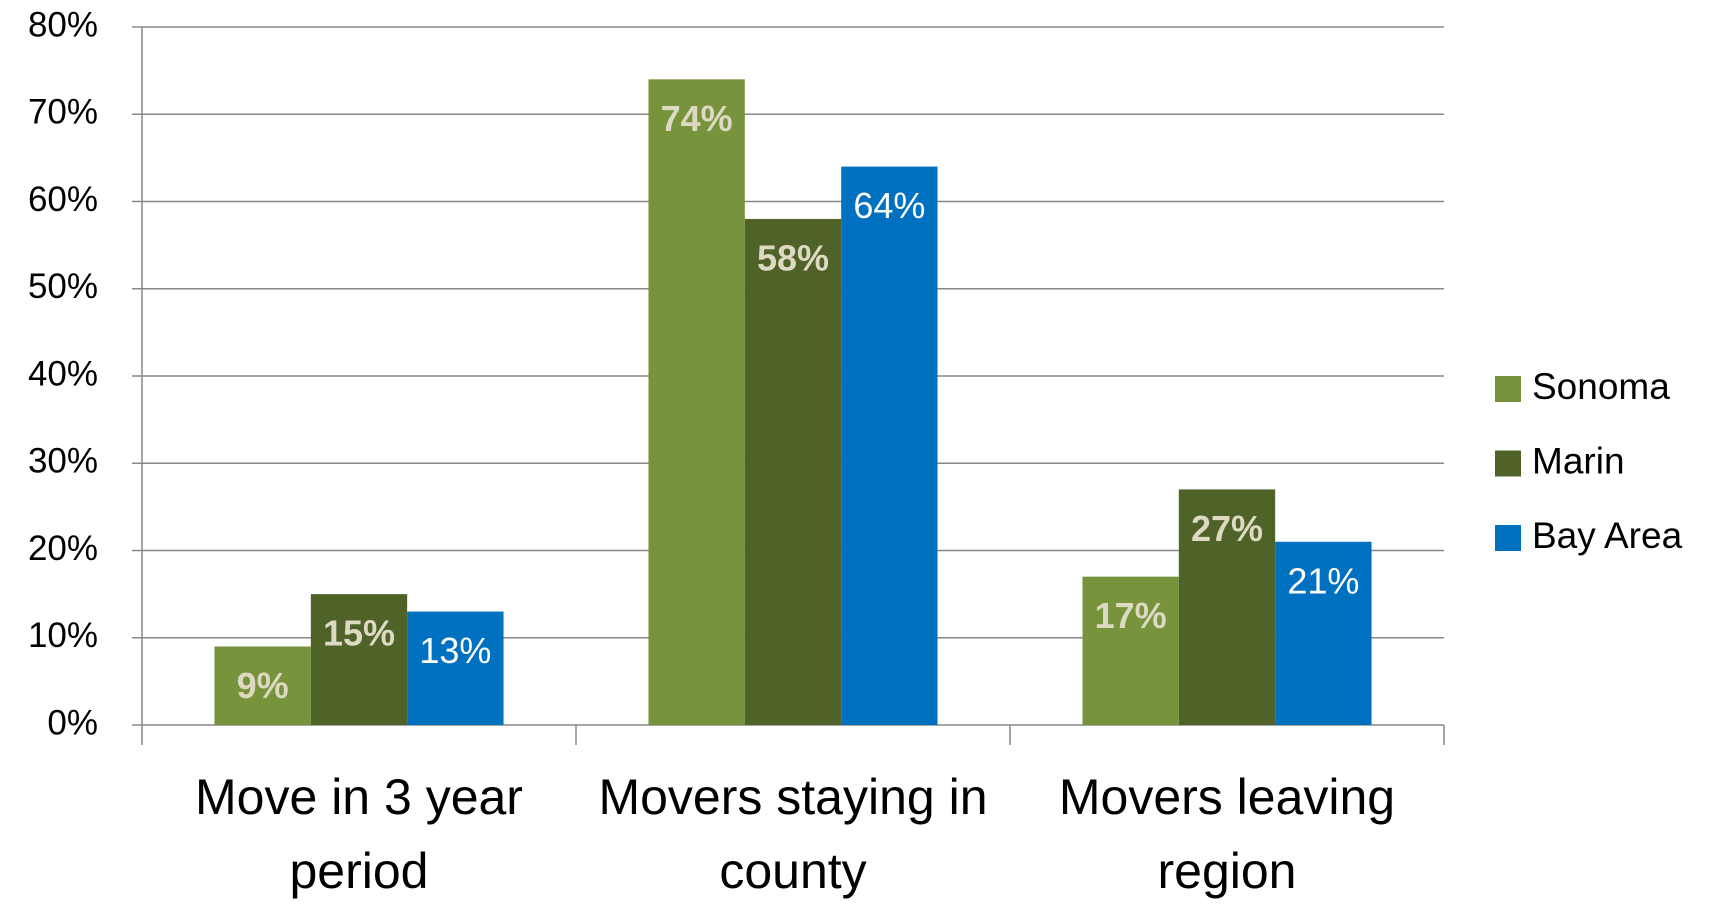  What do you see at coordinates (63, 112) in the screenshot?
I see `y-tick-label: 70%` at bounding box center [63, 112].